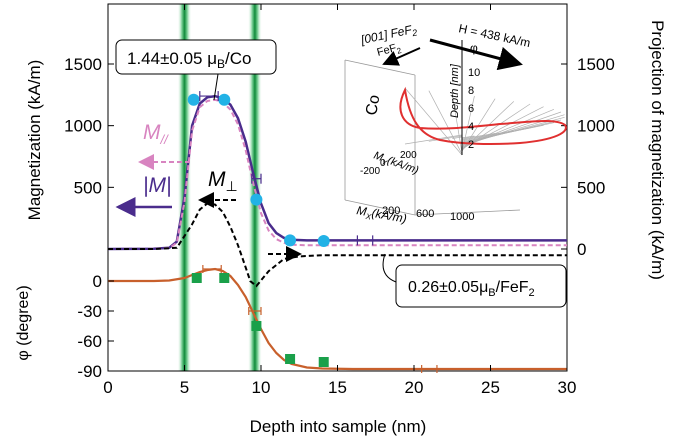 The image size is (678, 445). I want to click on fef2-moment-unit: /FeF, so click(512, 287).